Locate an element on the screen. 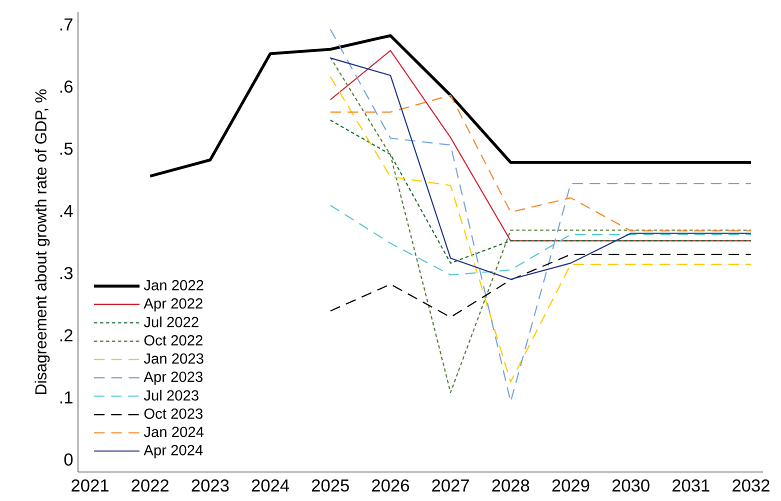  x-tick-label: 2028 is located at coordinates (511, 485).